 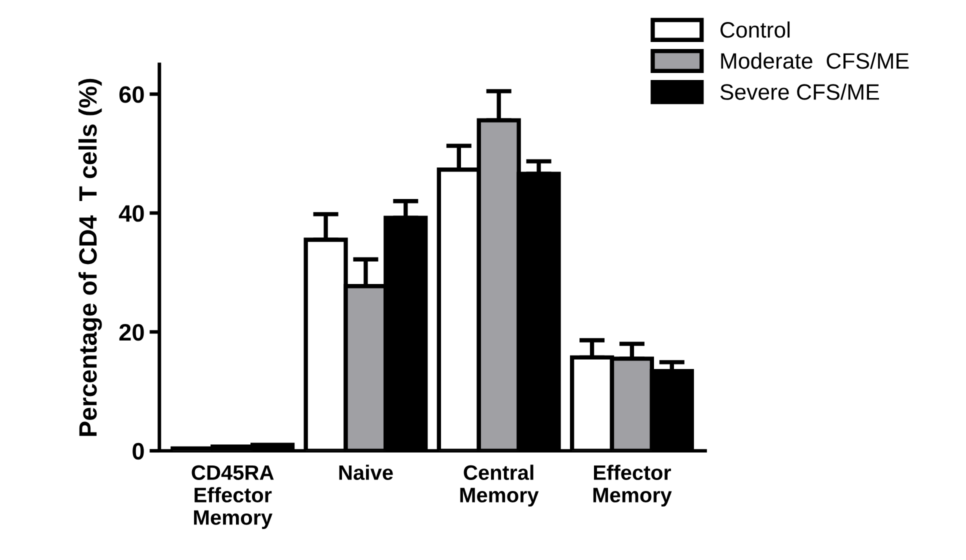 What do you see at coordinates (131, 332) in the screenshot?
I see `y-tick-label: 20` at bounding box center [131, 332].